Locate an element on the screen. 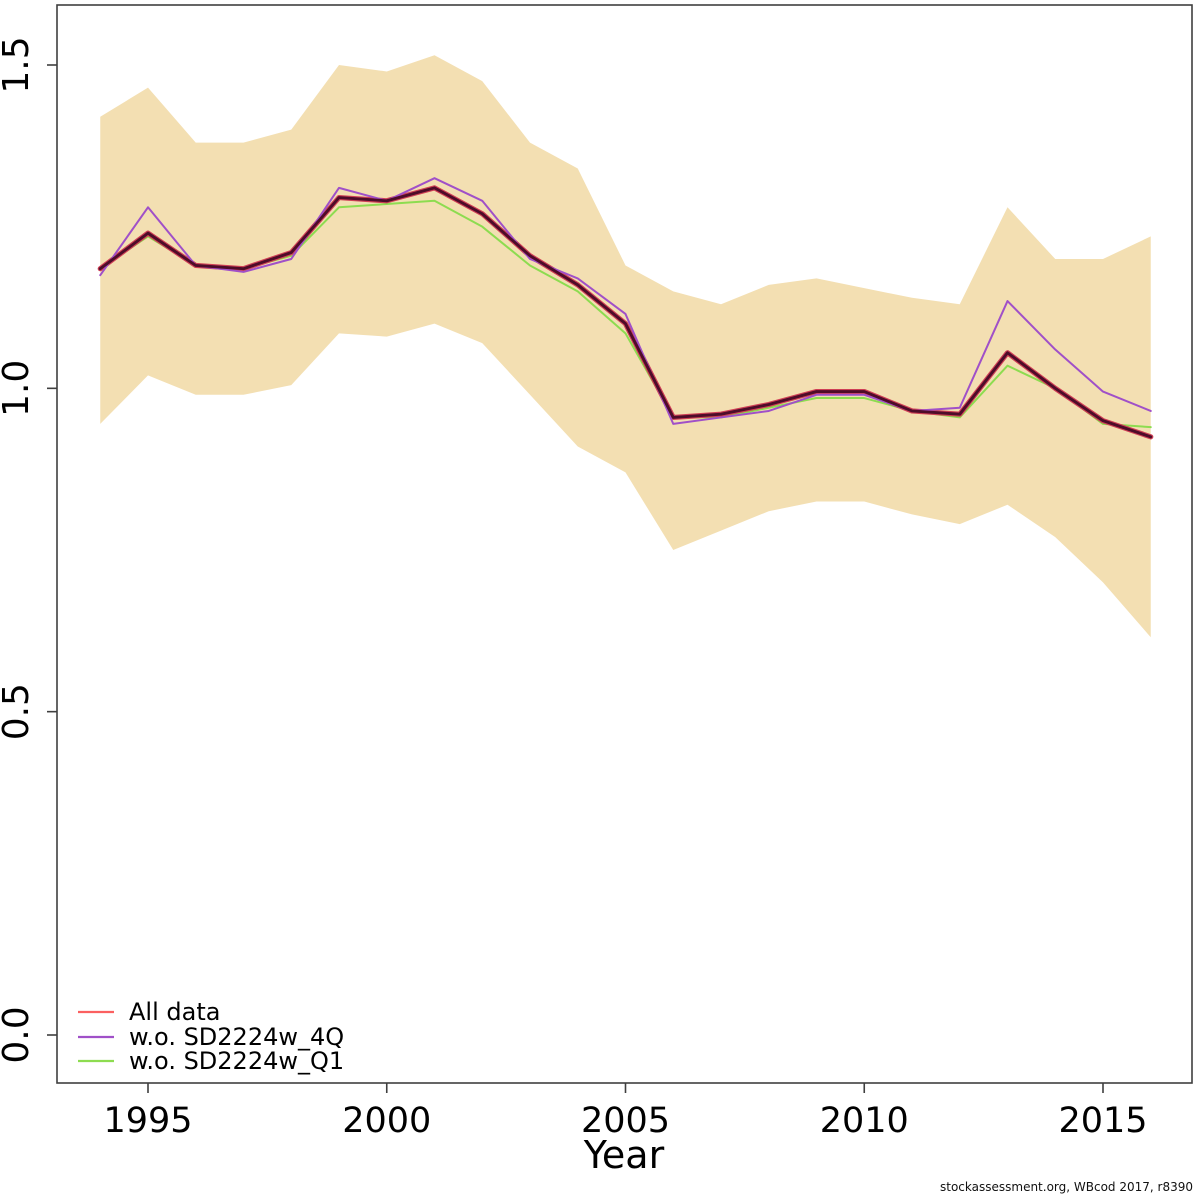  y-tick-label: 1.5 is located at coordinates (18, 64).